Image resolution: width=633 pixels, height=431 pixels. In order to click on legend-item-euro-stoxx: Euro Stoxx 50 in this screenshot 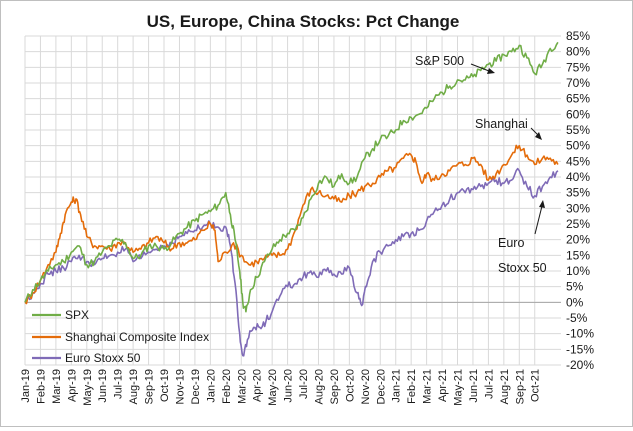, I will do `click(86, 358)`.